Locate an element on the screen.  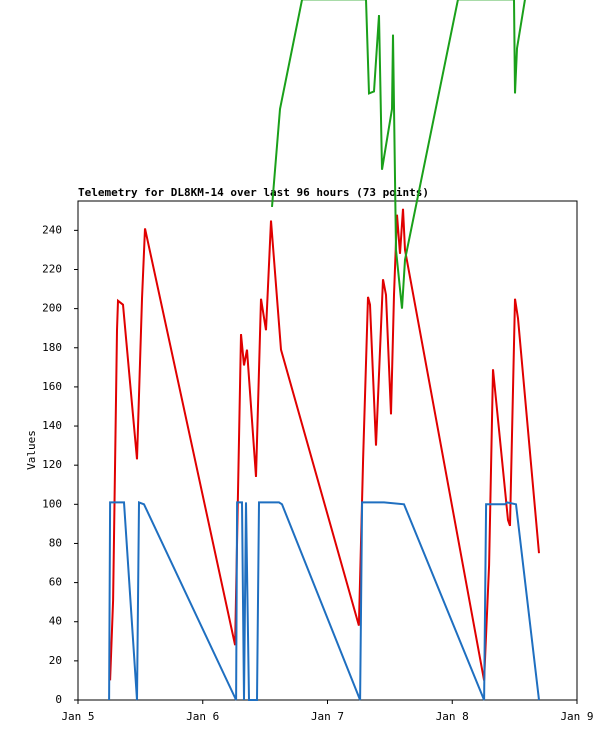
x-tick-label: Jan 9 is located at coordinates (576, 716).